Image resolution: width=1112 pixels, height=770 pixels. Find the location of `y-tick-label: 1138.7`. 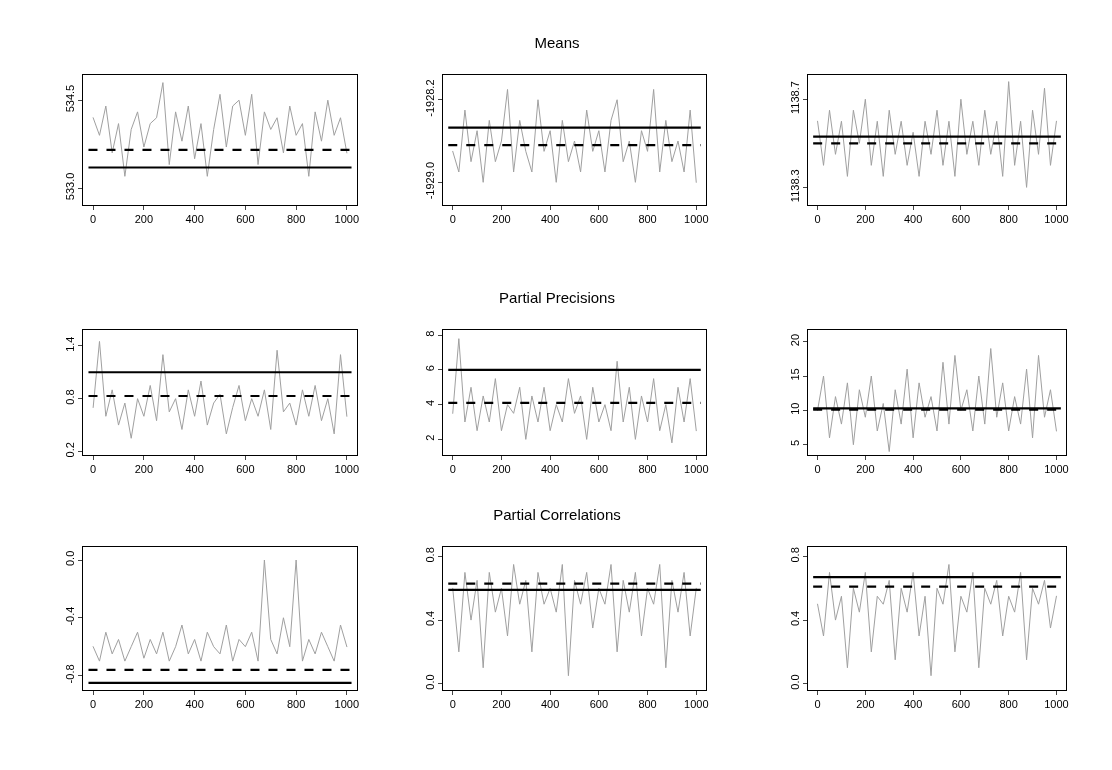

y-tick-label: 1138.7 is located at coordinates (794, 97).